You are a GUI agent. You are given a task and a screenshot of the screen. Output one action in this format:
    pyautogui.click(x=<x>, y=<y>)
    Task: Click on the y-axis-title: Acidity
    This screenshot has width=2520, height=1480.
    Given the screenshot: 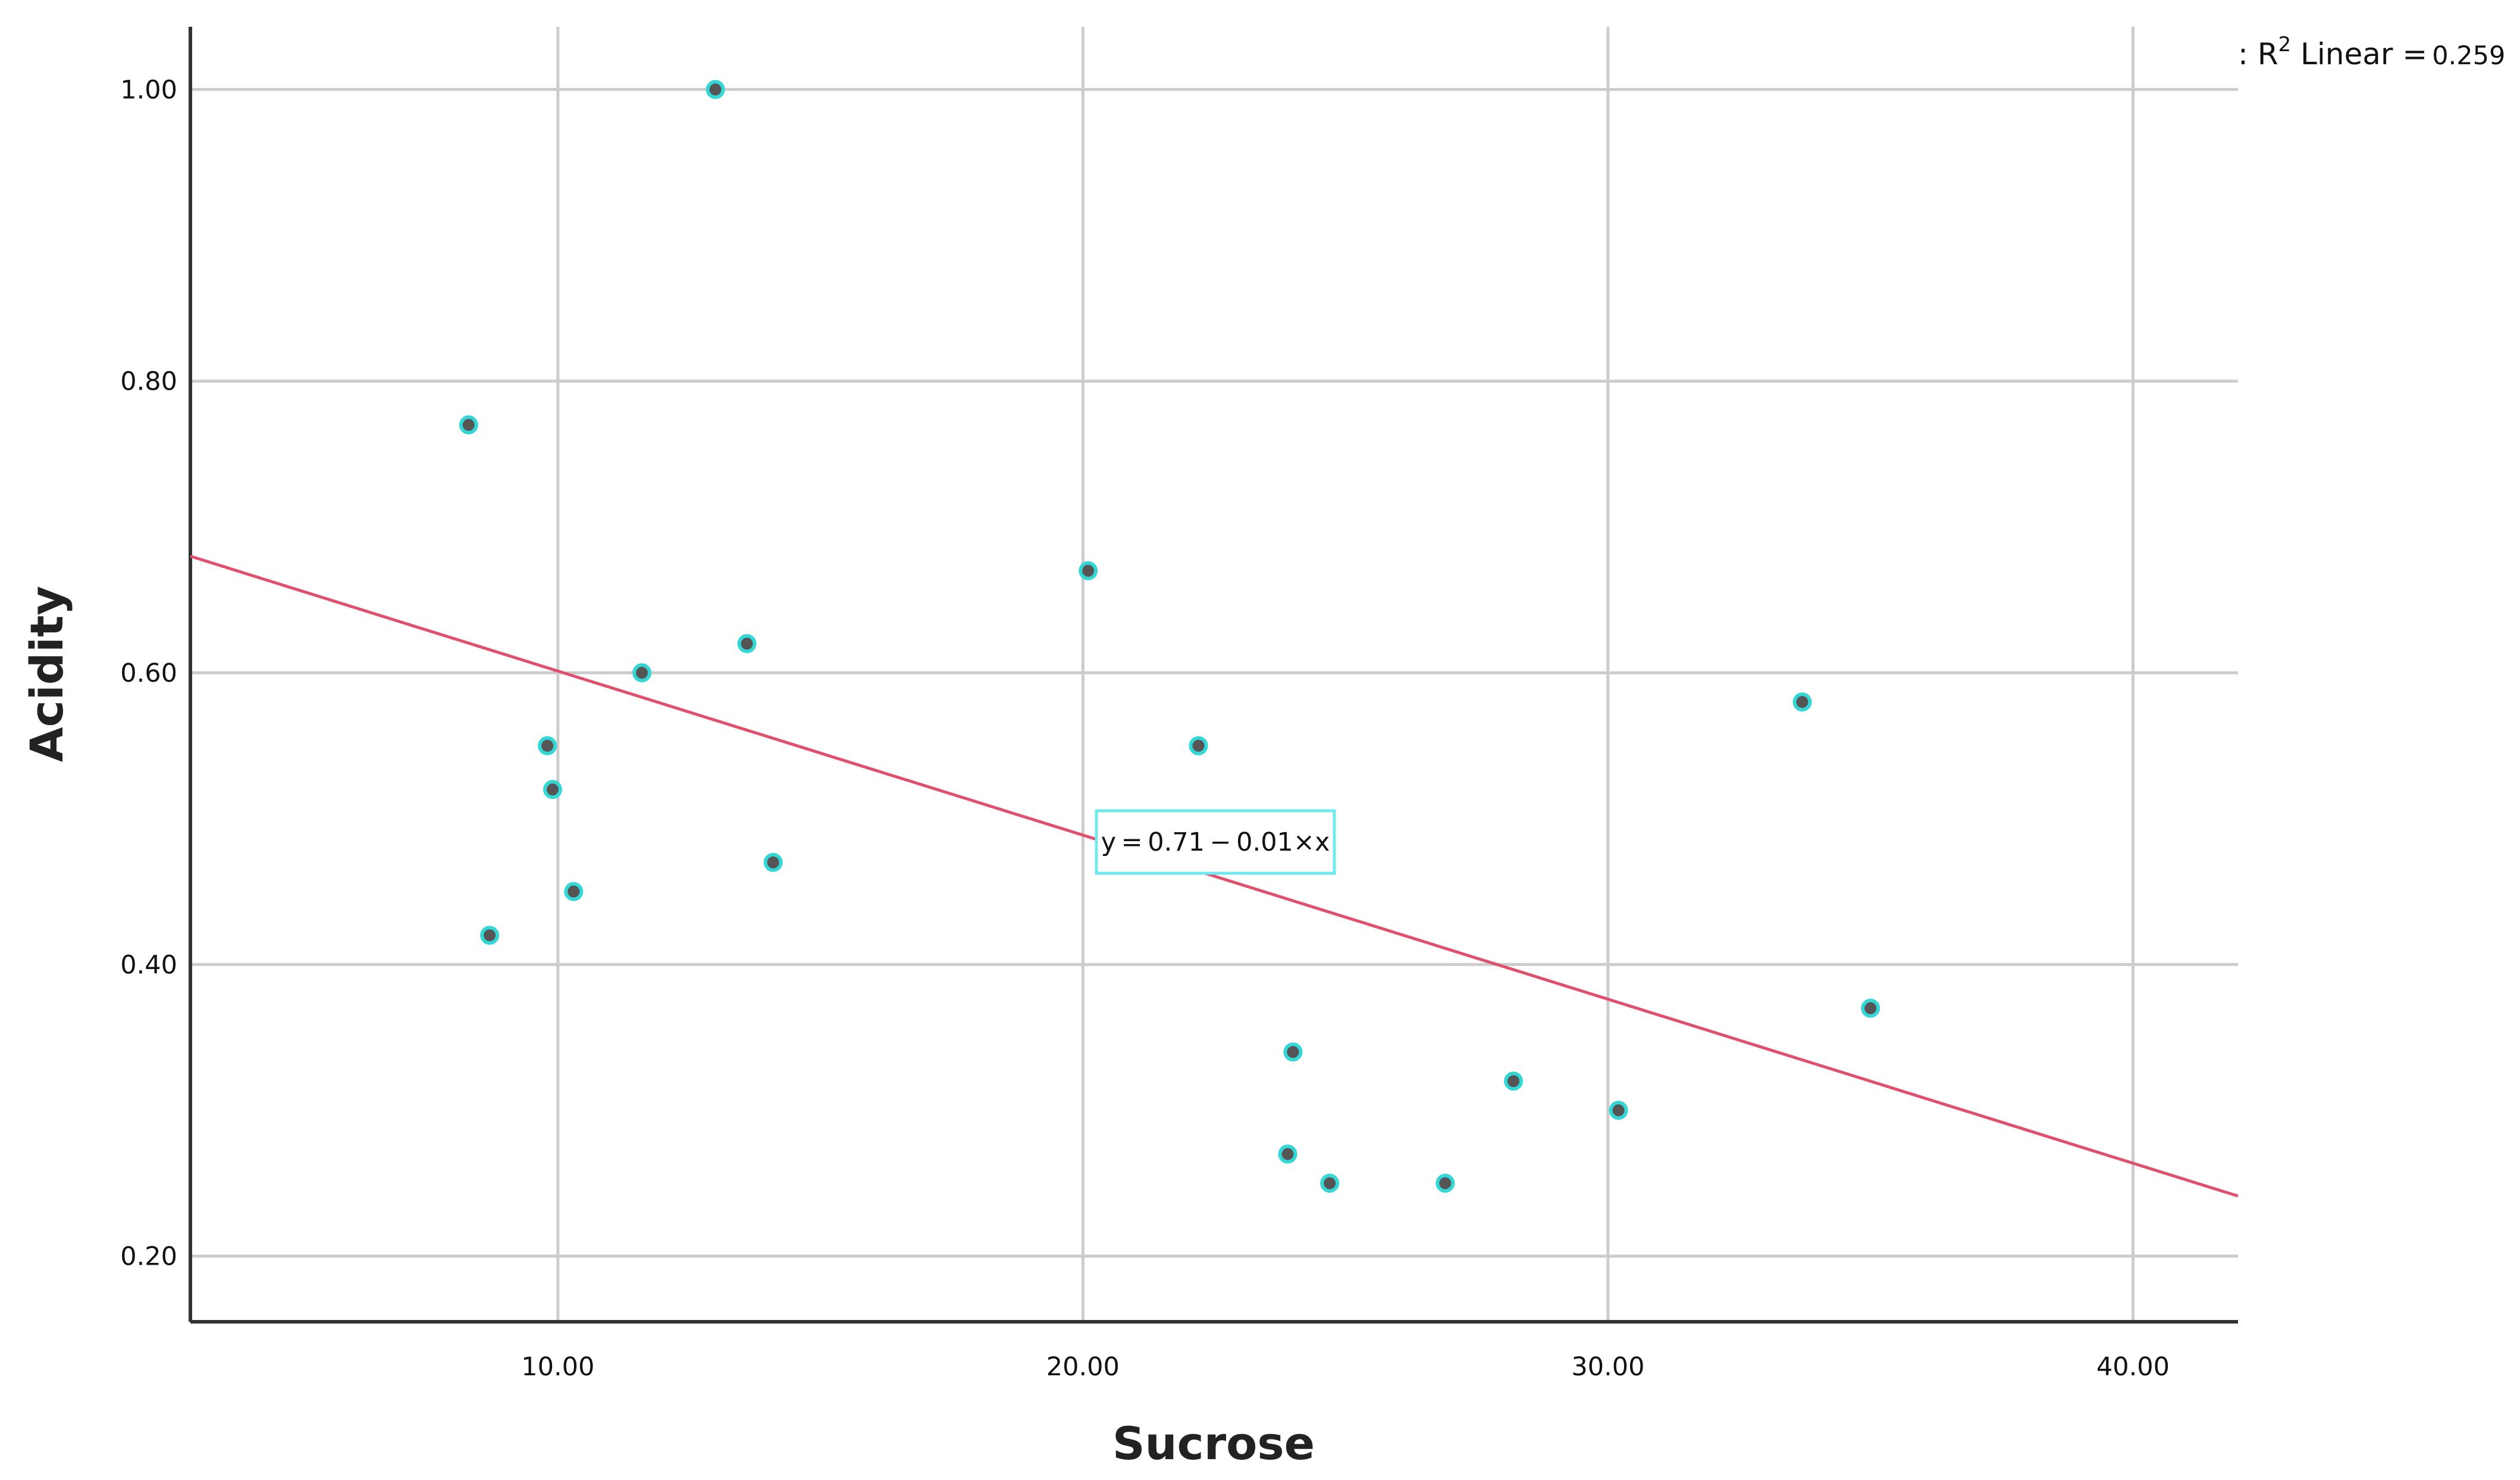 What is the action you would take?
    pyautogui.click(x=46, y=674)
    